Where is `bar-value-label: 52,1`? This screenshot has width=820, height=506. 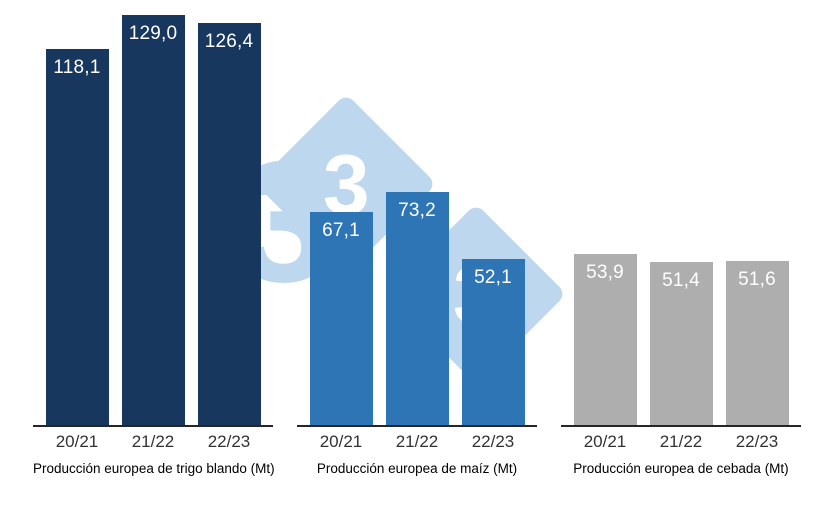
bar-value-label: 52,1 is located at coordinates (493, 277).